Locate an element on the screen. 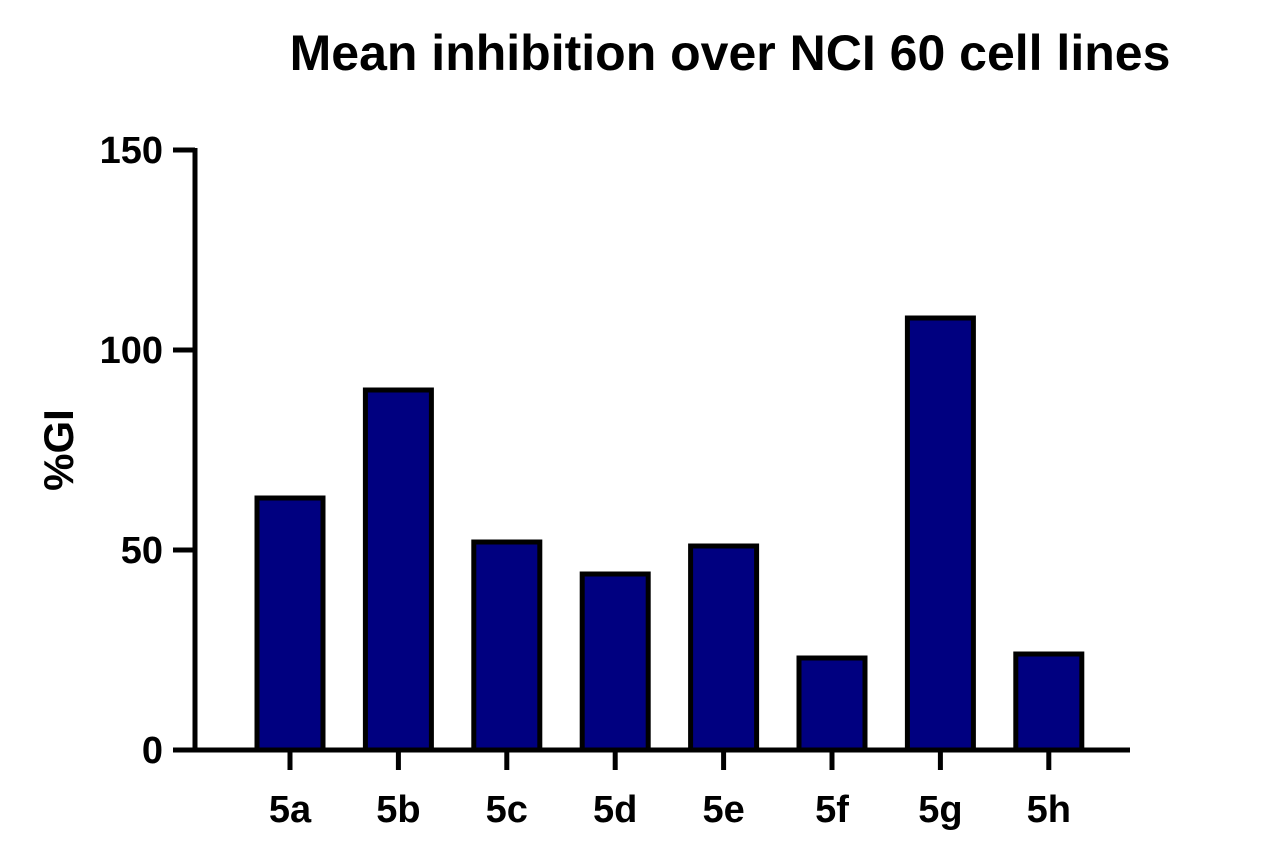  bar-5f is located at coordinates (832, 704).